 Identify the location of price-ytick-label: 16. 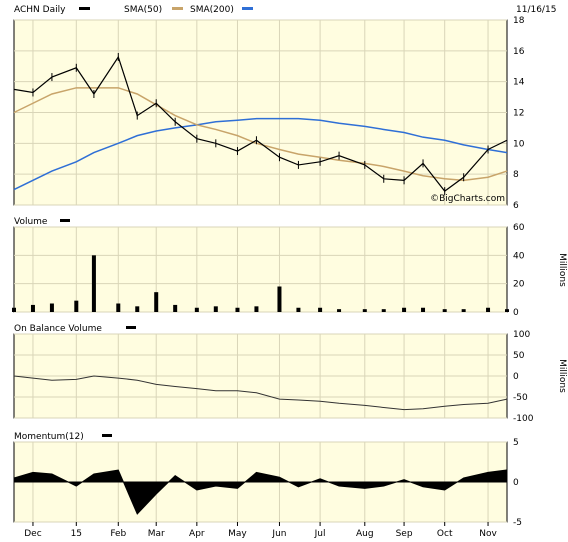
(519, 52).